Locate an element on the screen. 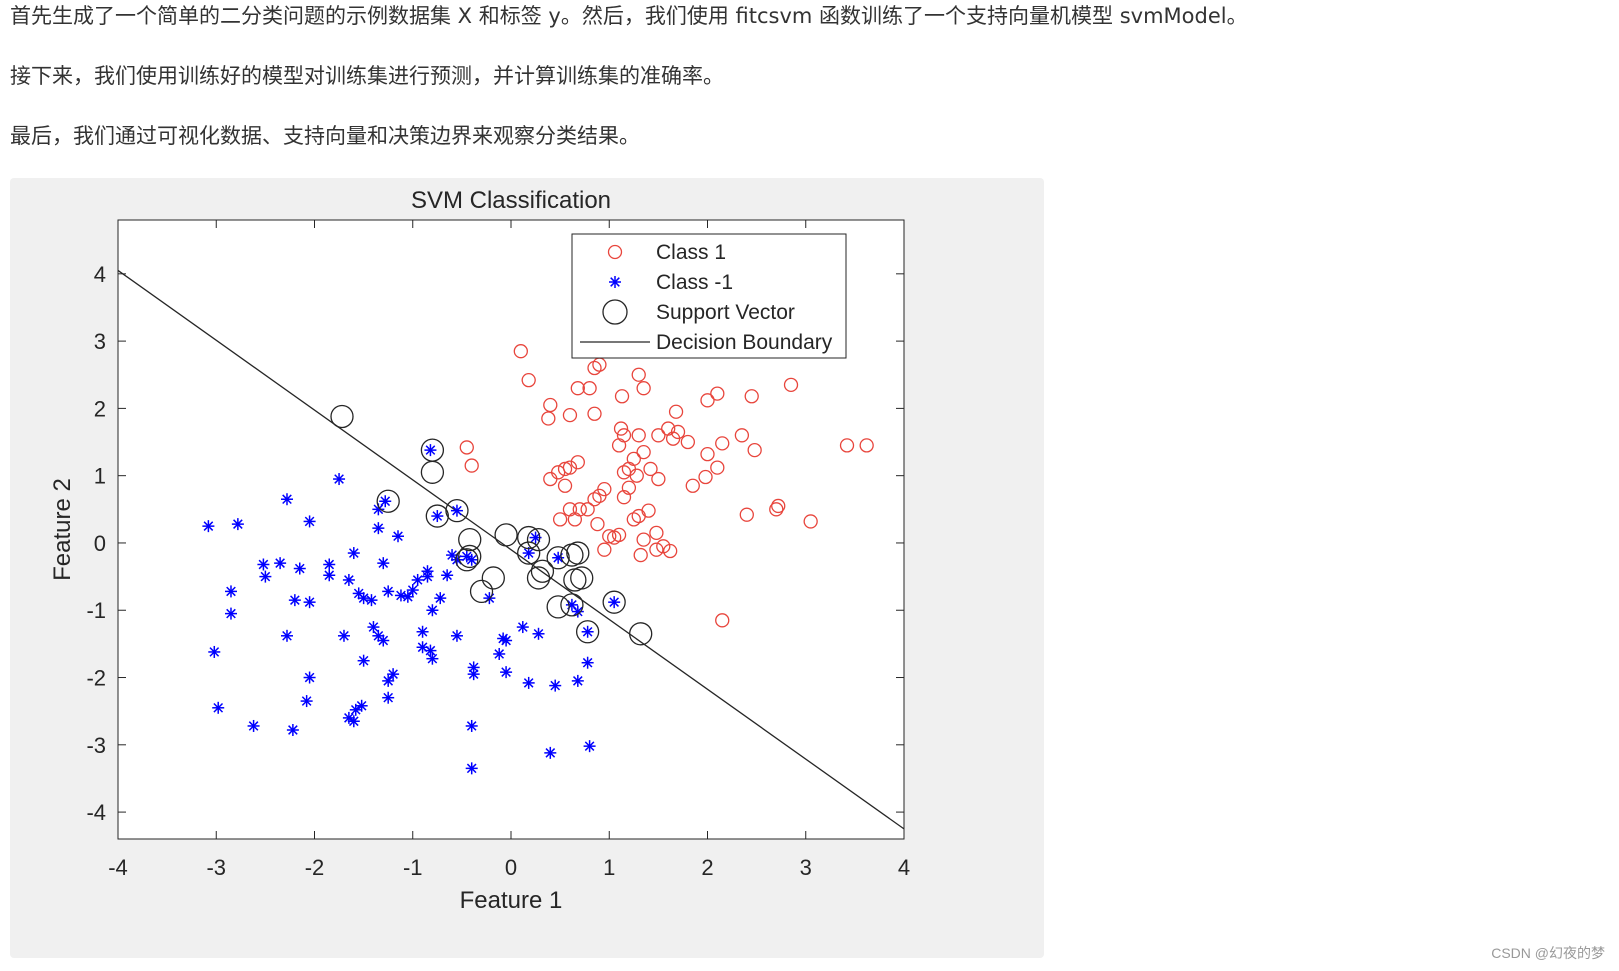  y-tick-label: -3 is located at coordinates (96, 745).